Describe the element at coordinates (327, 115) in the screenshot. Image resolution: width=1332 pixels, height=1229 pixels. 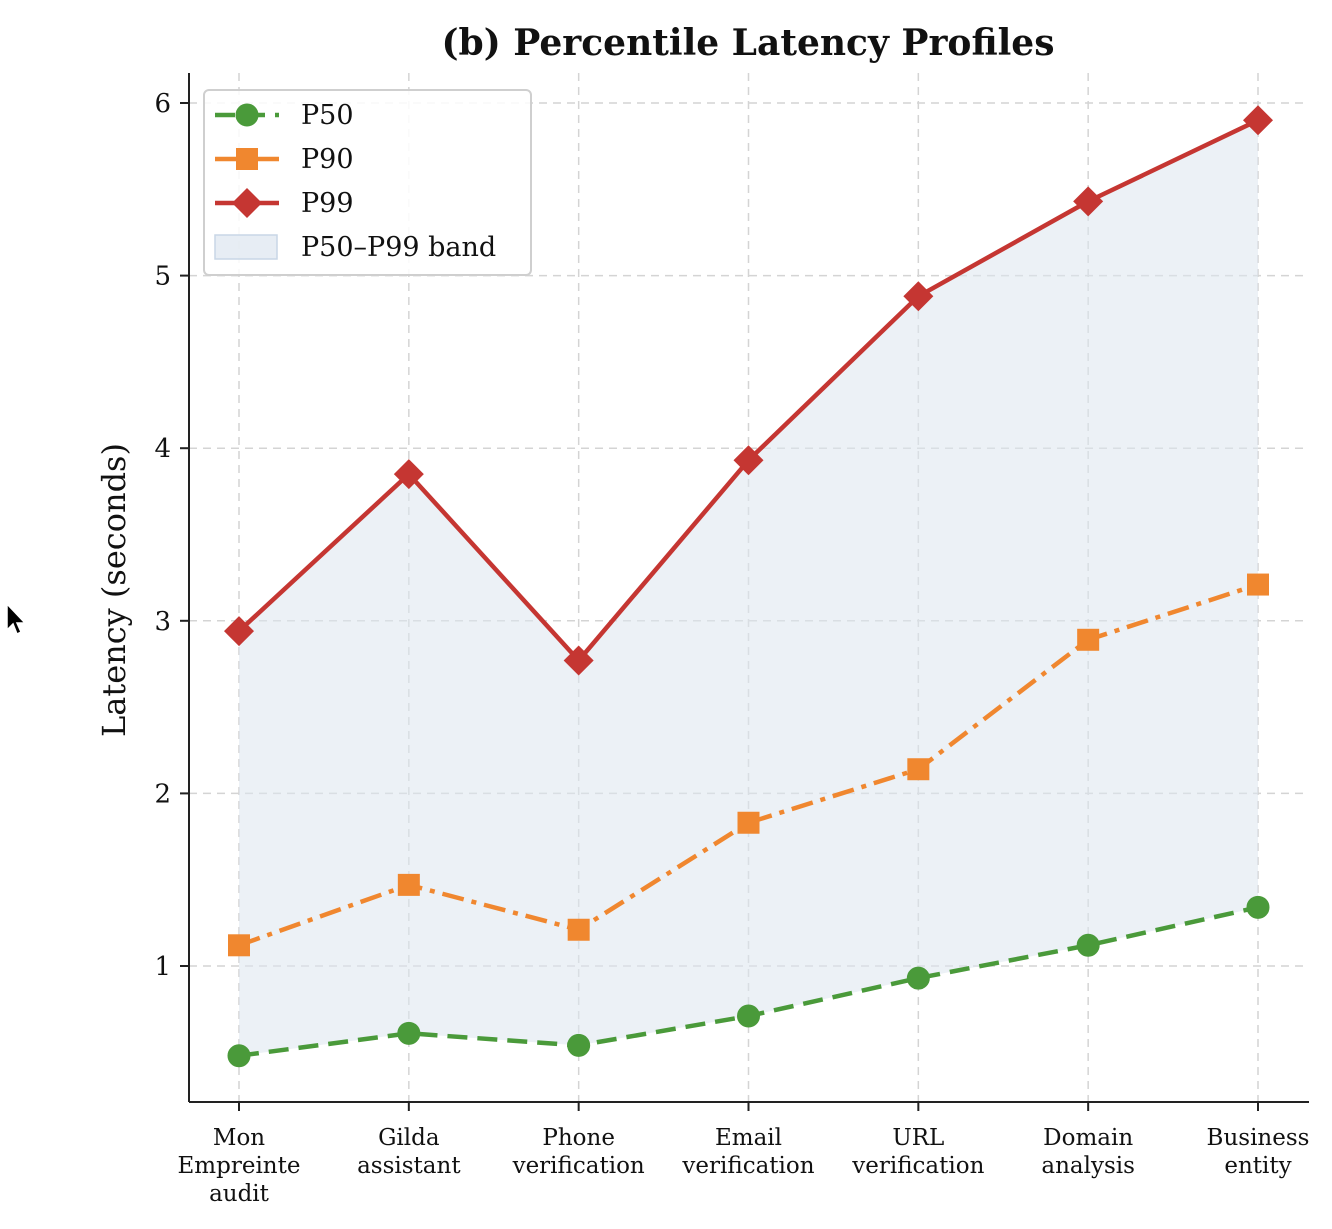
I see `legend-label-p50: P50` at that location.